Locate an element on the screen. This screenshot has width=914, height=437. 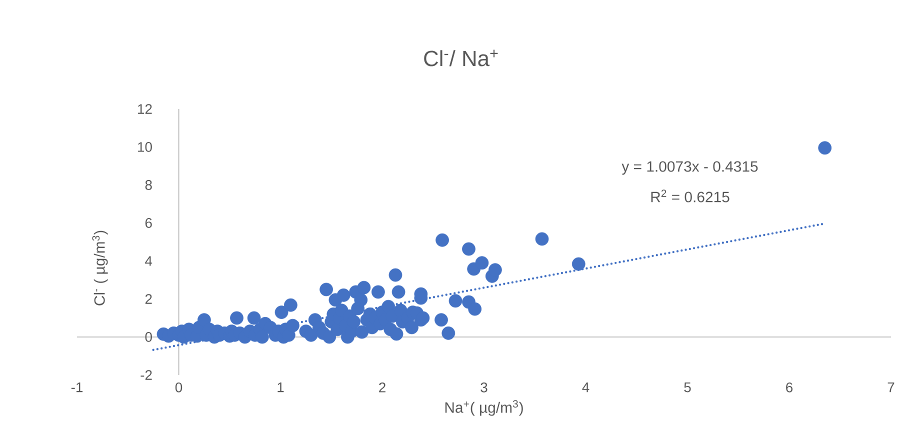
y-tick-label: 6 is located at coordinates (148, 223).